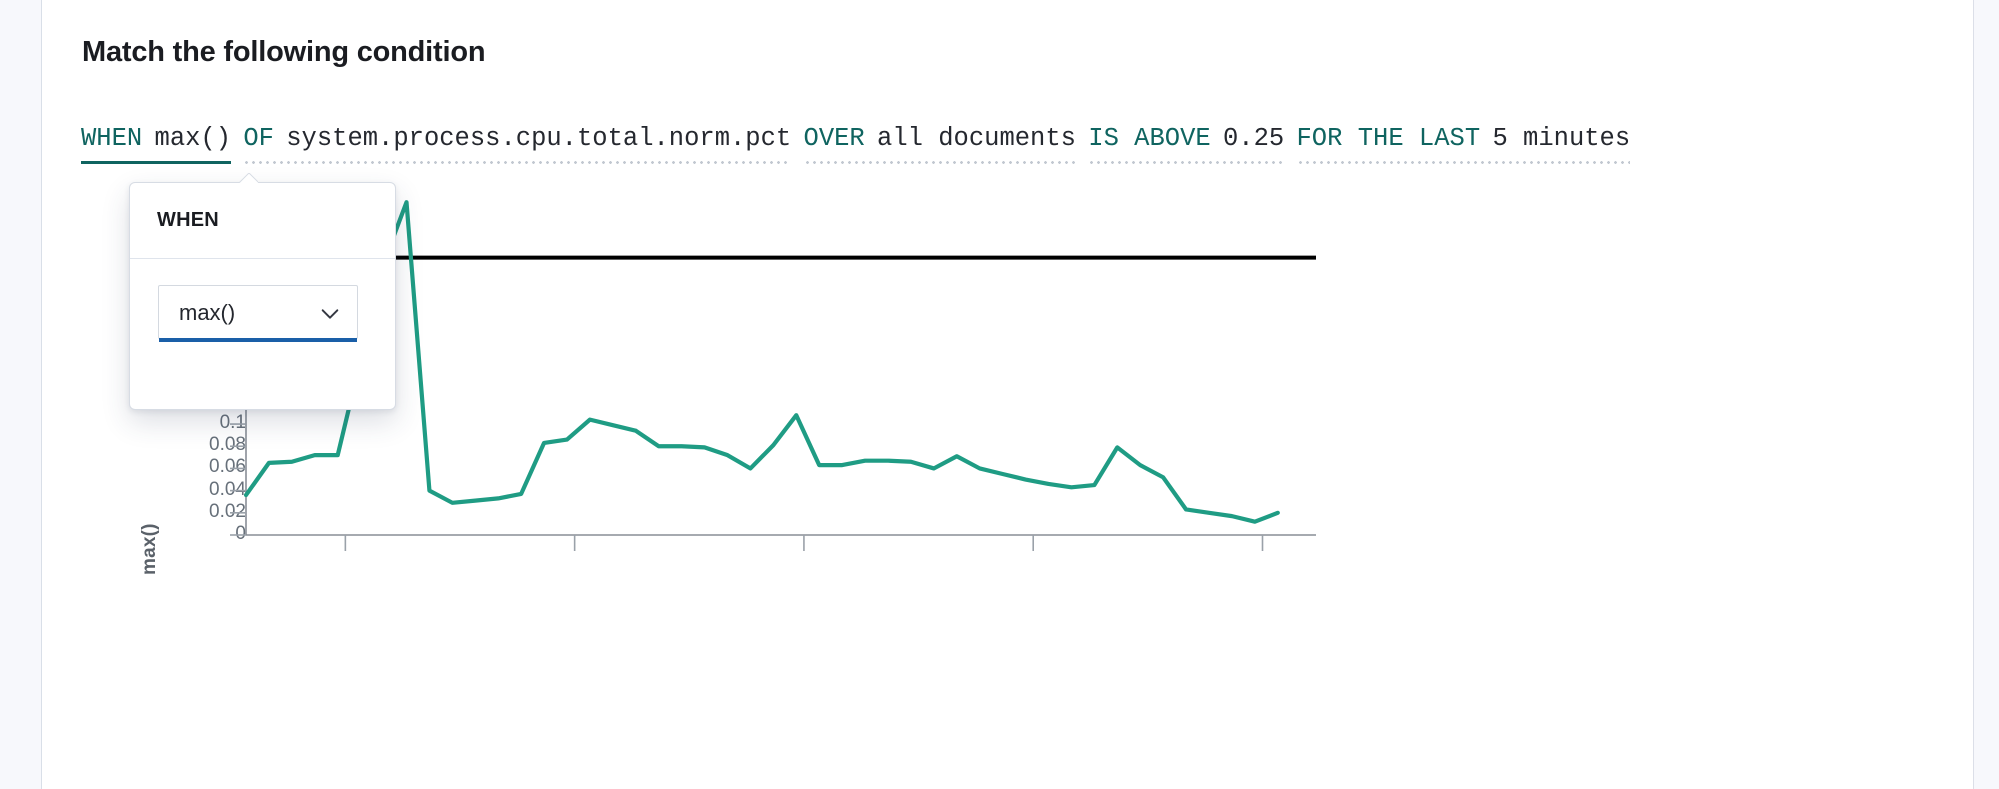  What do you see at coordinates (240, 533) in the screenshot?
I see `y-tick-label: 0` at bounding box center [240, 533].